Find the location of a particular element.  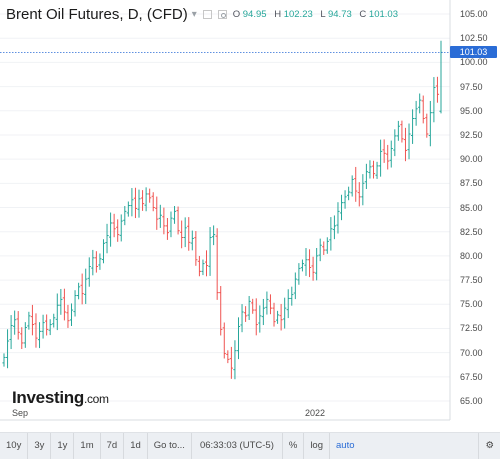

price-tick-label: 100.00 is located at coordinates (474, 62).